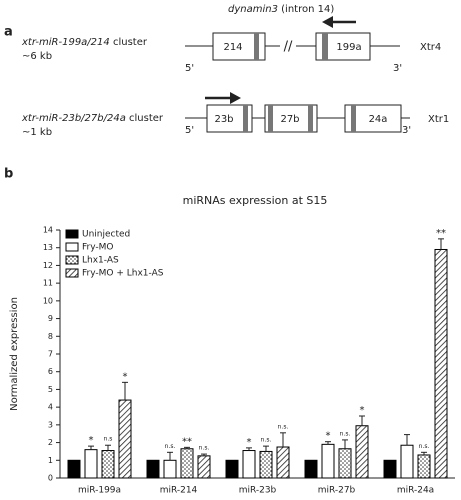 Image resolution: width=461 pixels, height=500 pixels. I want to click on arrow-left, so click(339, 22).